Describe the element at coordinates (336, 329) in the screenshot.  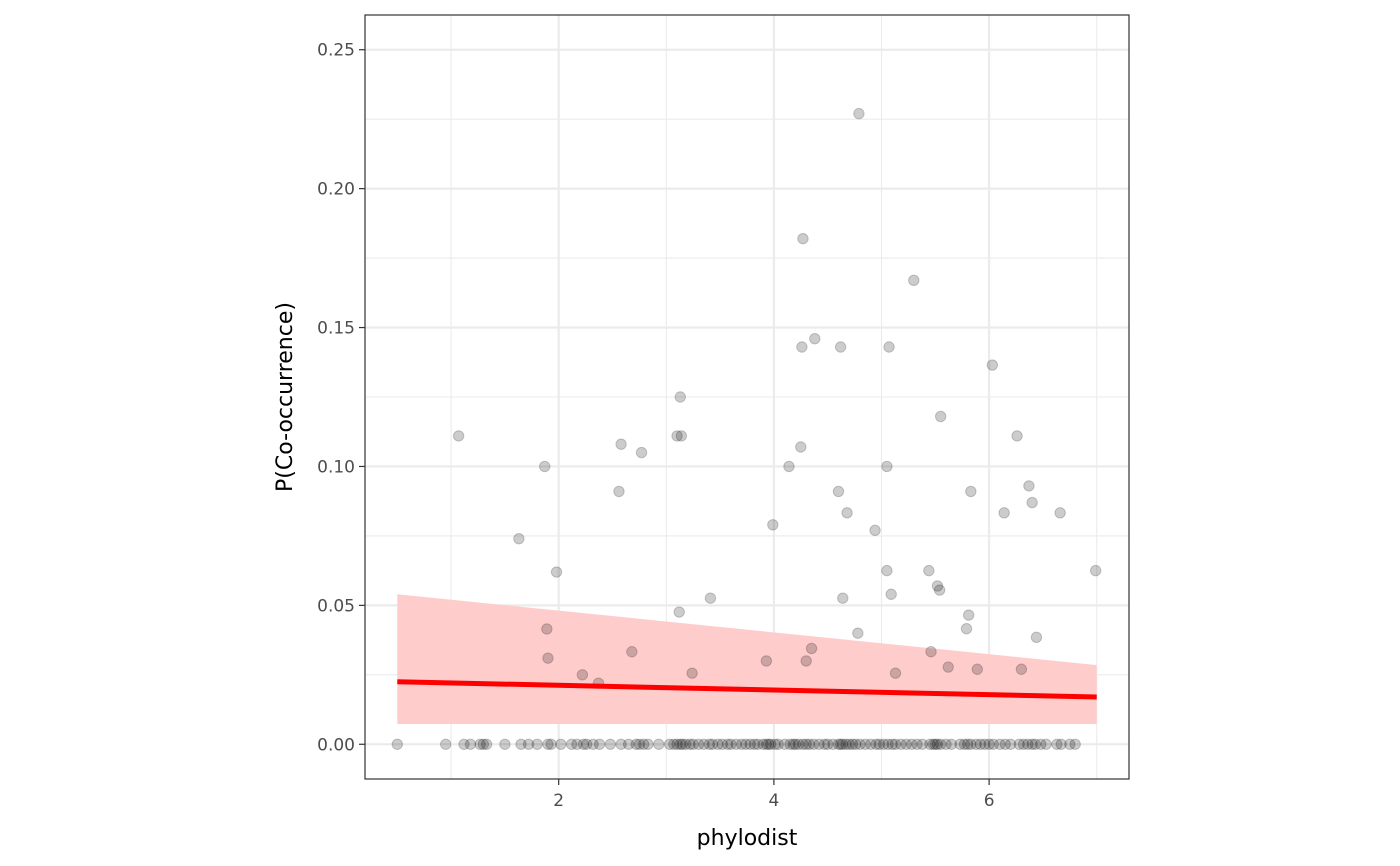
I see `y-tick-label: 0.15` at that location.